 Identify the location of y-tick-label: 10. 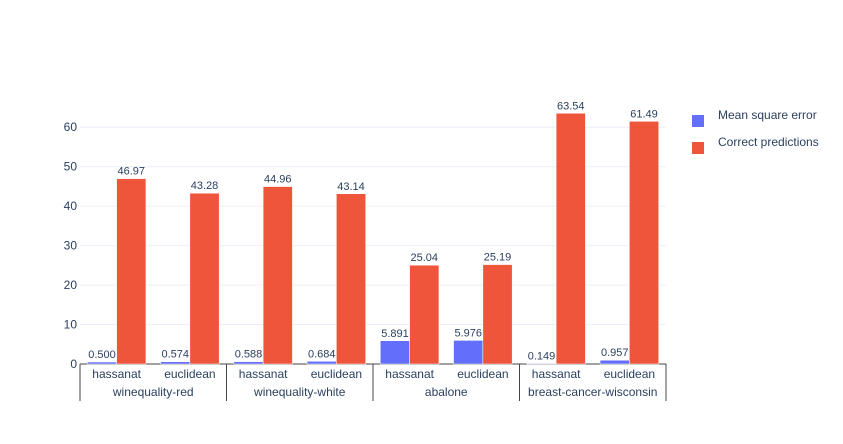
(71, 325).